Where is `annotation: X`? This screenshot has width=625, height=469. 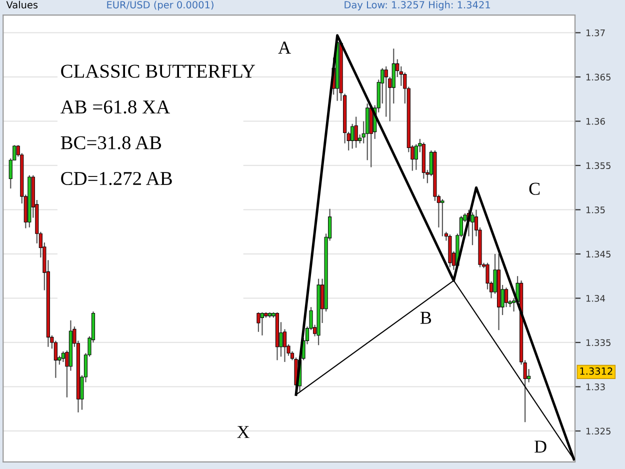 annotation: X is located at coordinates (243, 432).